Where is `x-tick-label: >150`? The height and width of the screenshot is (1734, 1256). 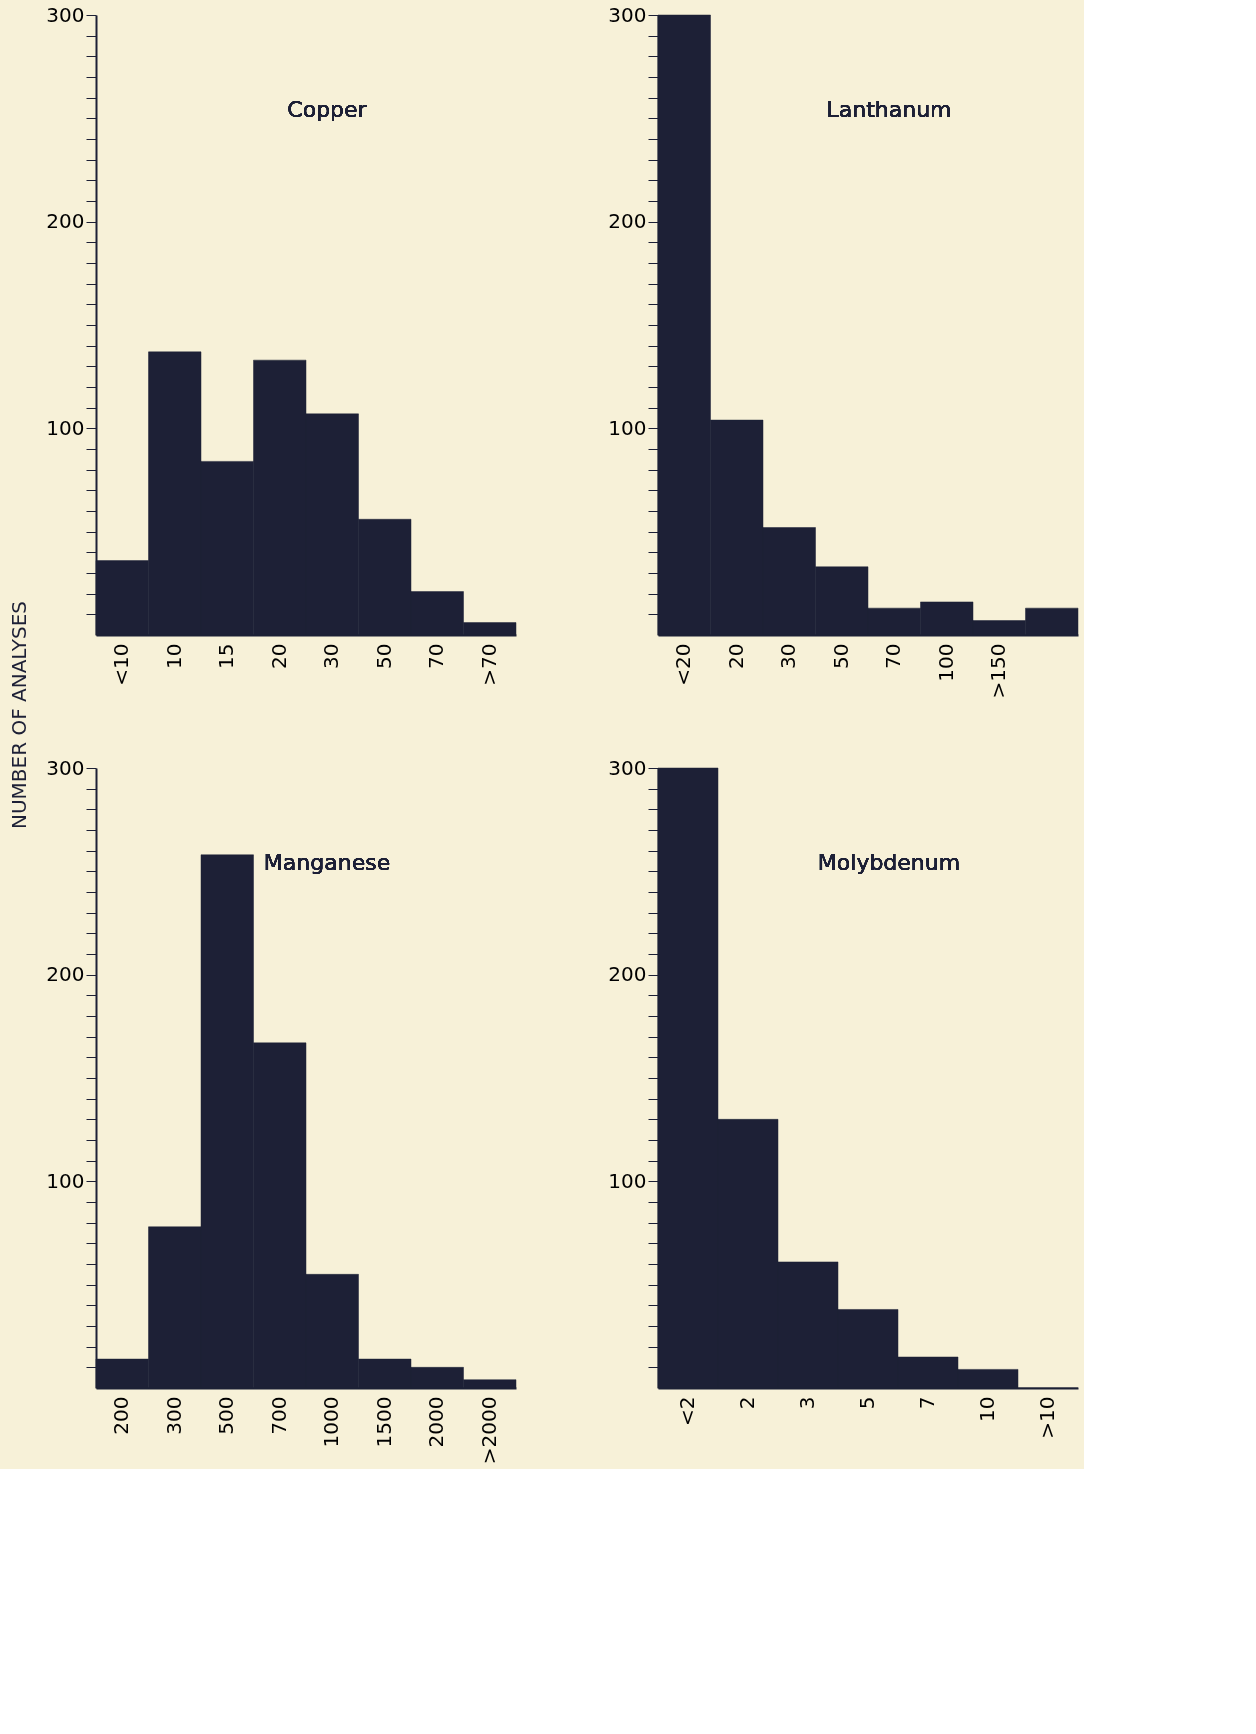
x-tick-label: >150 is located at coordinates (998, 671).